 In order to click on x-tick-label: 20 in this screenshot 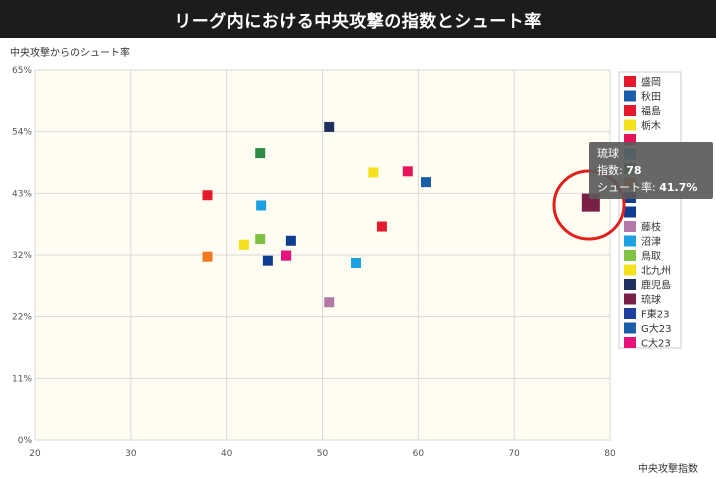, I will do `click(35, 454)`.